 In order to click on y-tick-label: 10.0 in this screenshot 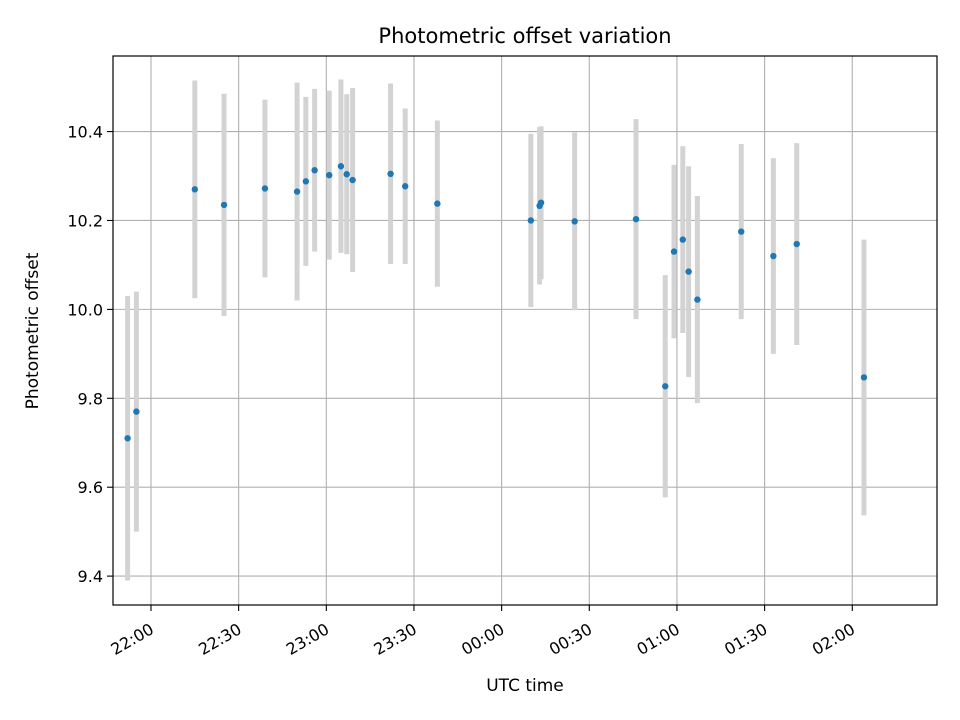, I will do `click(85, 309)`.